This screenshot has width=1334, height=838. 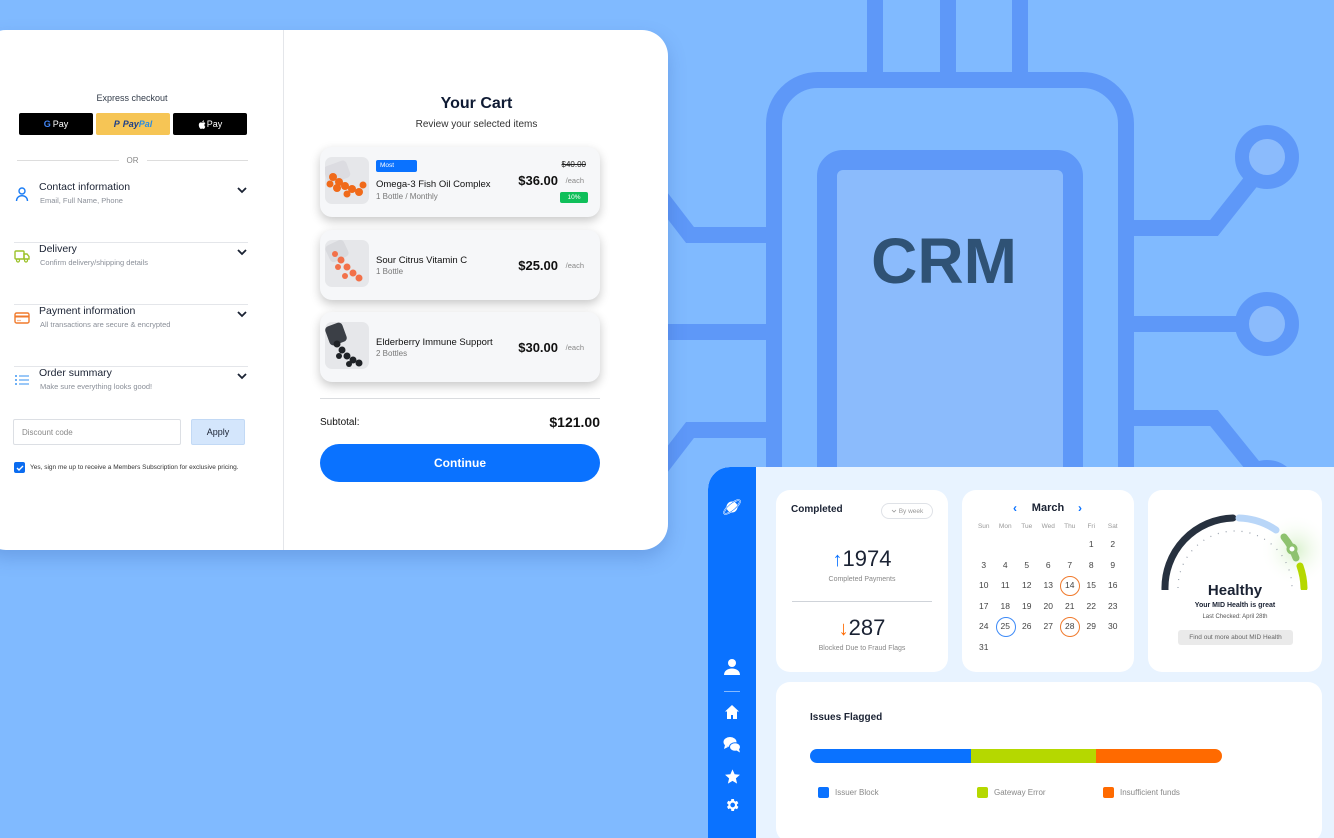 What do you see at coordinates (1027, 585) in the screenshot?
I see `calendar-day: 12` at bounding box center [1027, 585].